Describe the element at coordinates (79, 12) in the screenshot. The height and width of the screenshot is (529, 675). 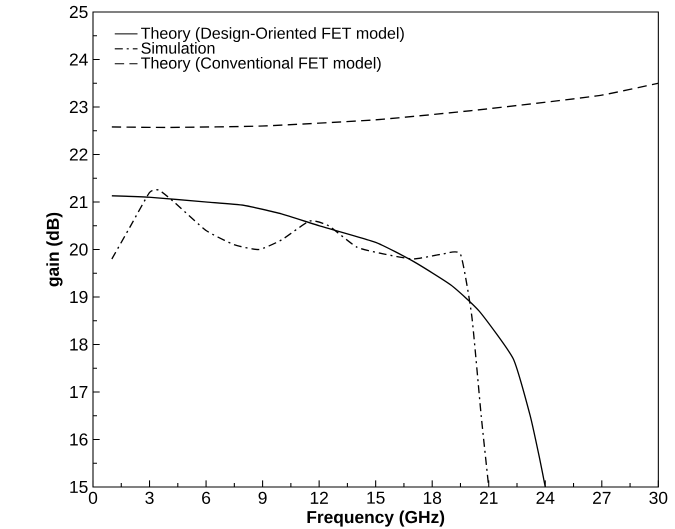
I see `y-tick-label: 25` at that location.